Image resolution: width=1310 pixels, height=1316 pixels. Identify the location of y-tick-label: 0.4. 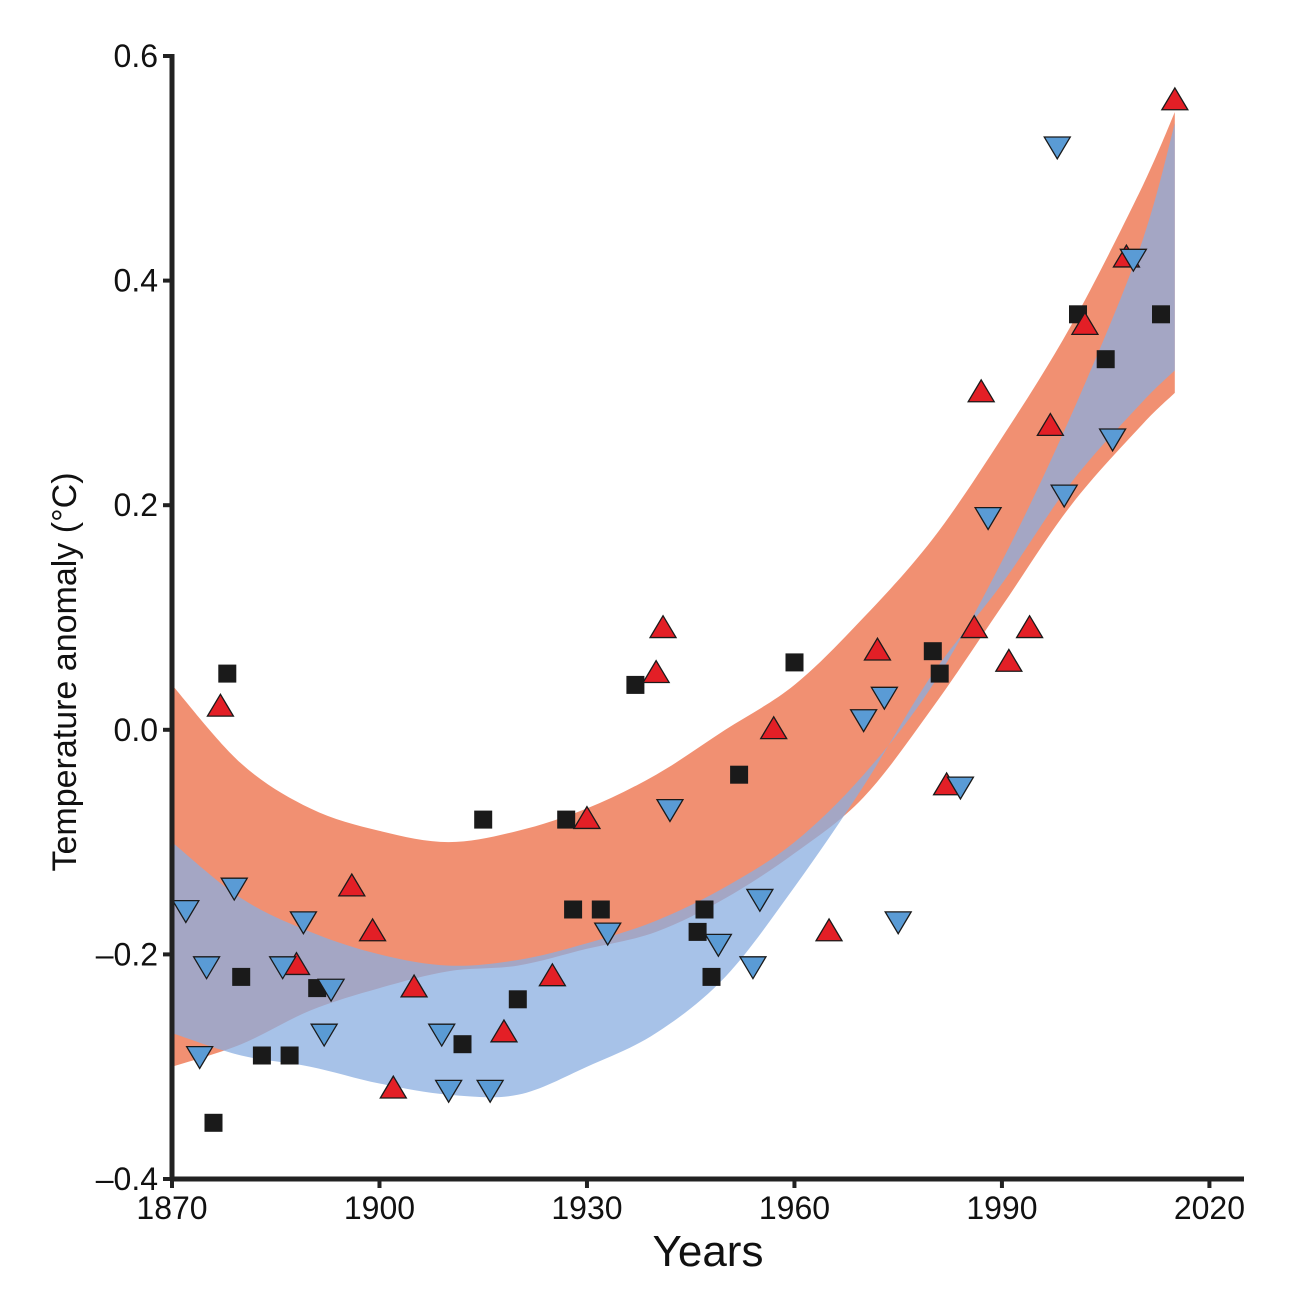
(136, 281).